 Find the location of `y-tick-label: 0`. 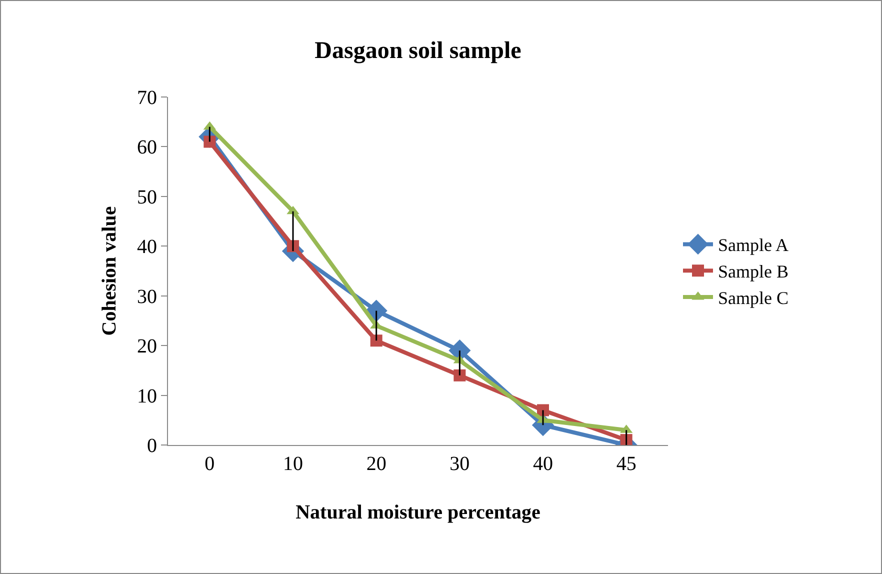

y-tick-label: 0 is located at coordinates (152, 446).